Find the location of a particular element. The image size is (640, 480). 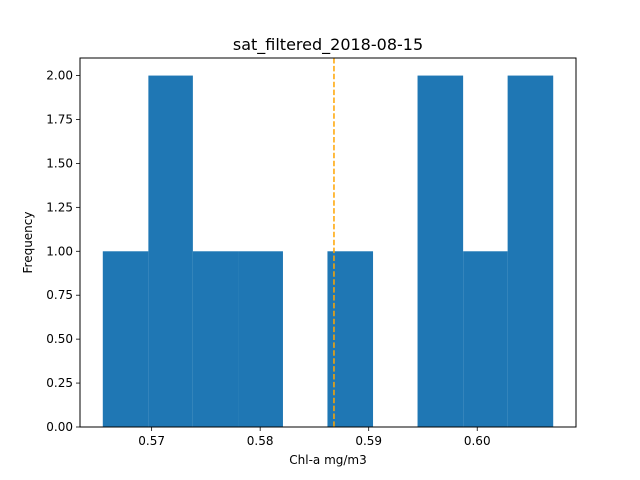

y-tick-label: 0.00 is located at coordinates (59, 427).